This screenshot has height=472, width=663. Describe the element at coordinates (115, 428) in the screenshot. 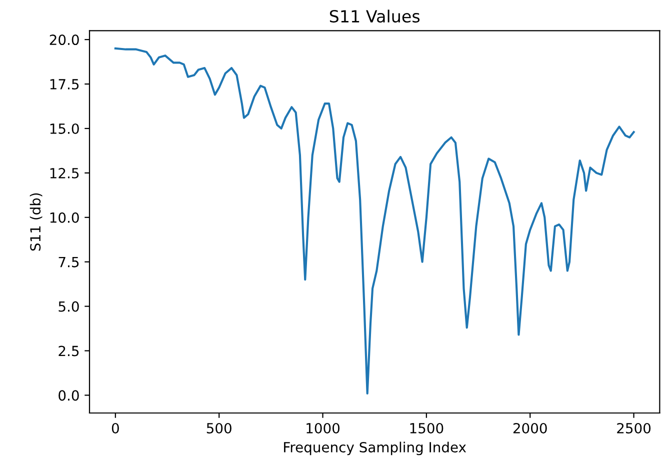

I see `x-tick-label: 0` at that location.